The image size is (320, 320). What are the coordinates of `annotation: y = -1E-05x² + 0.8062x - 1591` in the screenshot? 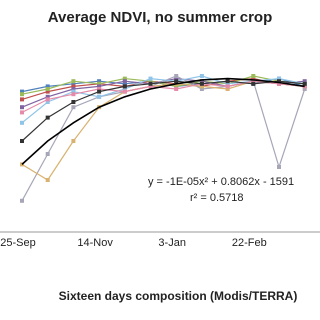 It's located at (221, 182).